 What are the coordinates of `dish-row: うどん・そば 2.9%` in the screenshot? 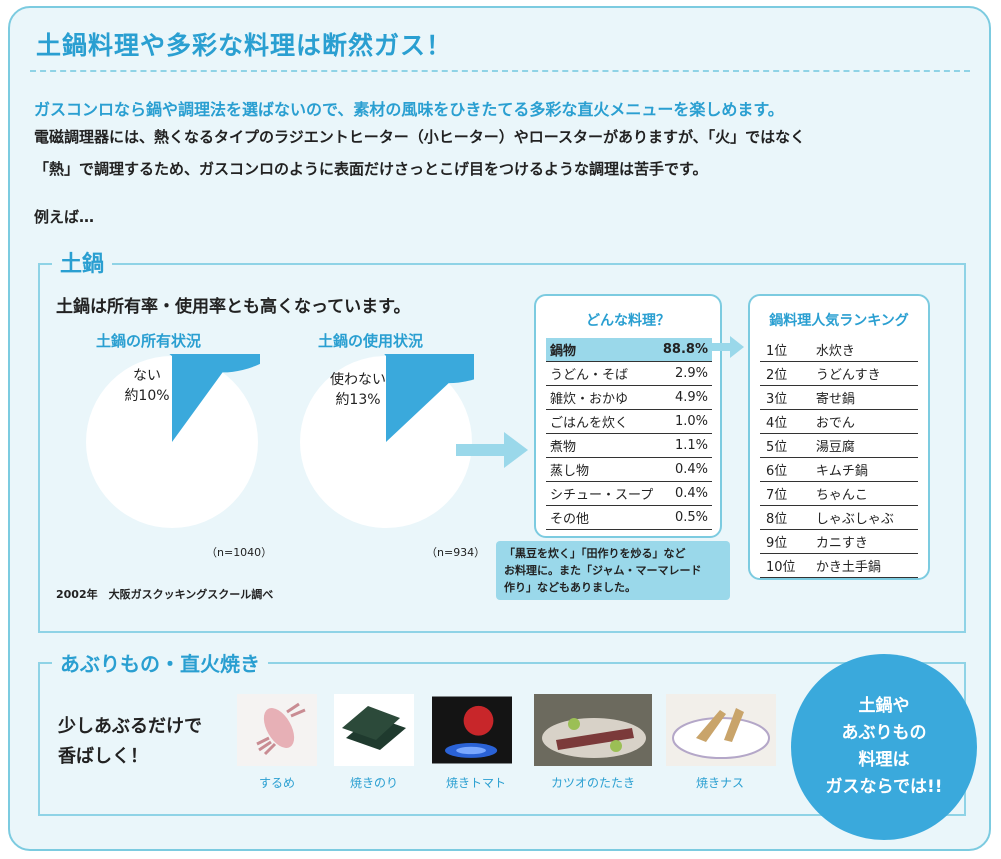 It's located at (629, 373).